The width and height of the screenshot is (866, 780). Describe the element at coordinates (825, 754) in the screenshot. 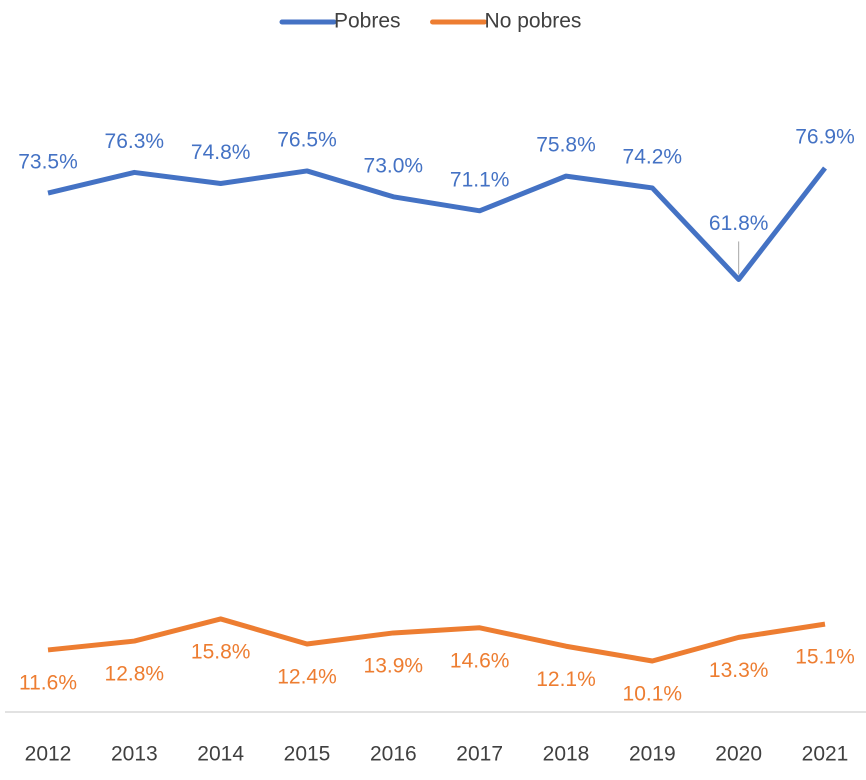

I see `x-tick-label: 2021` at that location.